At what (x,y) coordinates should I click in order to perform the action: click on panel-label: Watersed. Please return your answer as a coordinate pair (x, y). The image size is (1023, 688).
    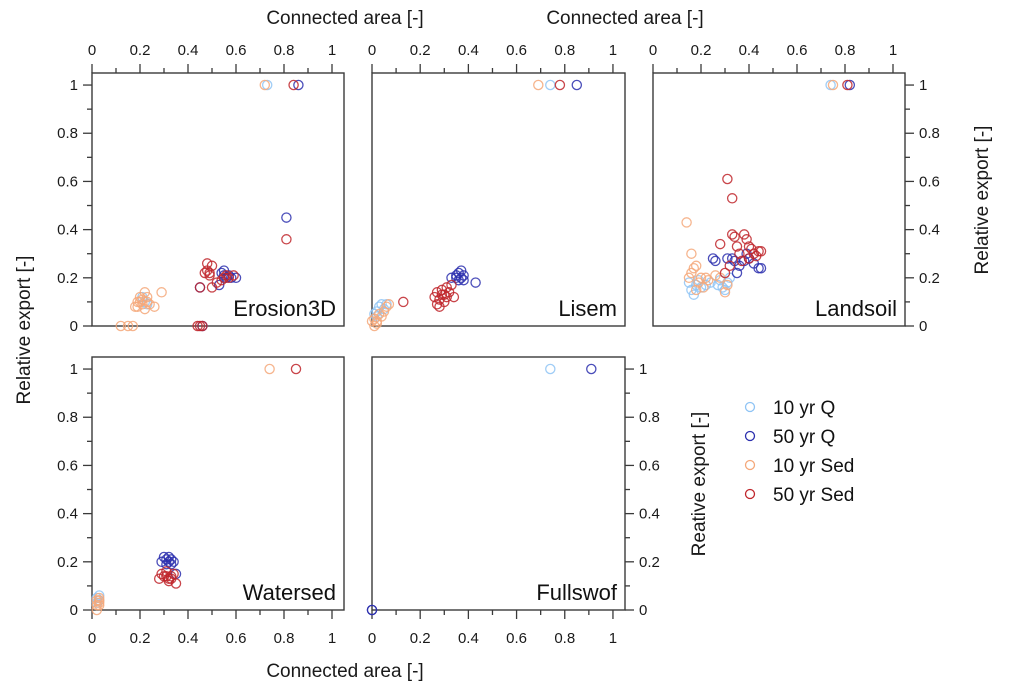
    Looking at the image, I should click on (289, 592).